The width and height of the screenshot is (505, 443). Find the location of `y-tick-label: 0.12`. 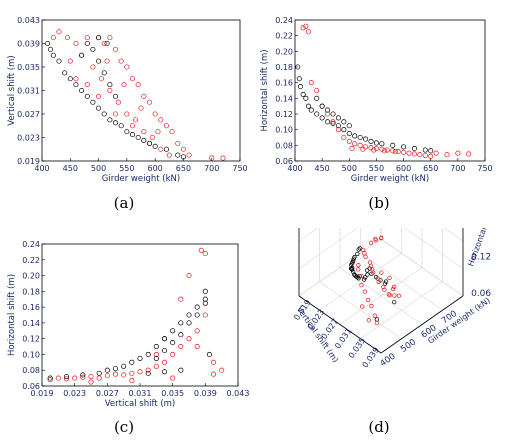

y-tick-label: 0.12 is located at coordinates (31, 339).